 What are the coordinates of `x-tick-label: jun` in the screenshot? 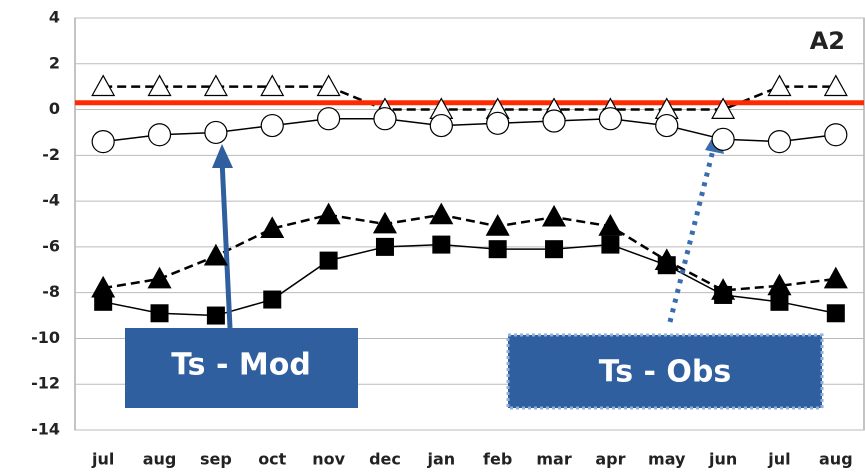 It's located at (722, 459).